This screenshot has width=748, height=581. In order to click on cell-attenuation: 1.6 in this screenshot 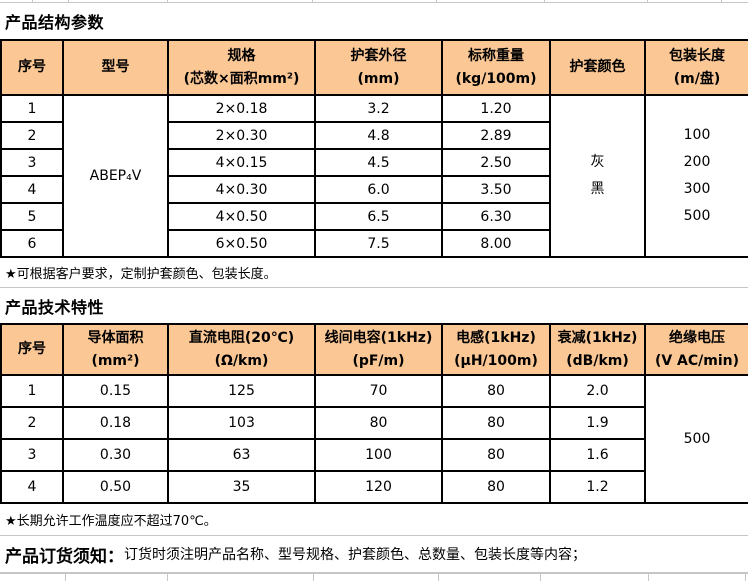, I will do `click(597, 455)`.